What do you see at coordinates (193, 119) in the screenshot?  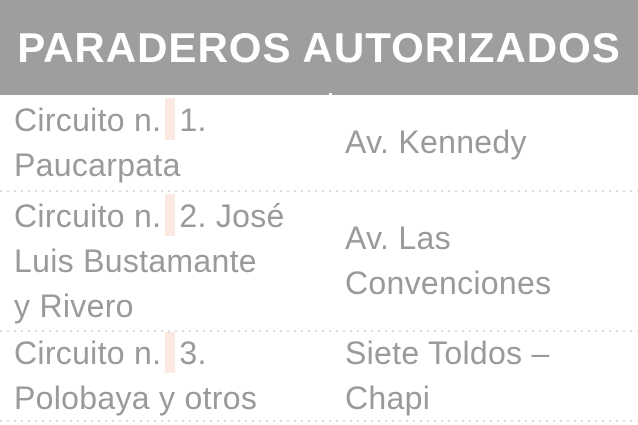 I see `circuit-number: 1.` at bounding box center [193, 119].